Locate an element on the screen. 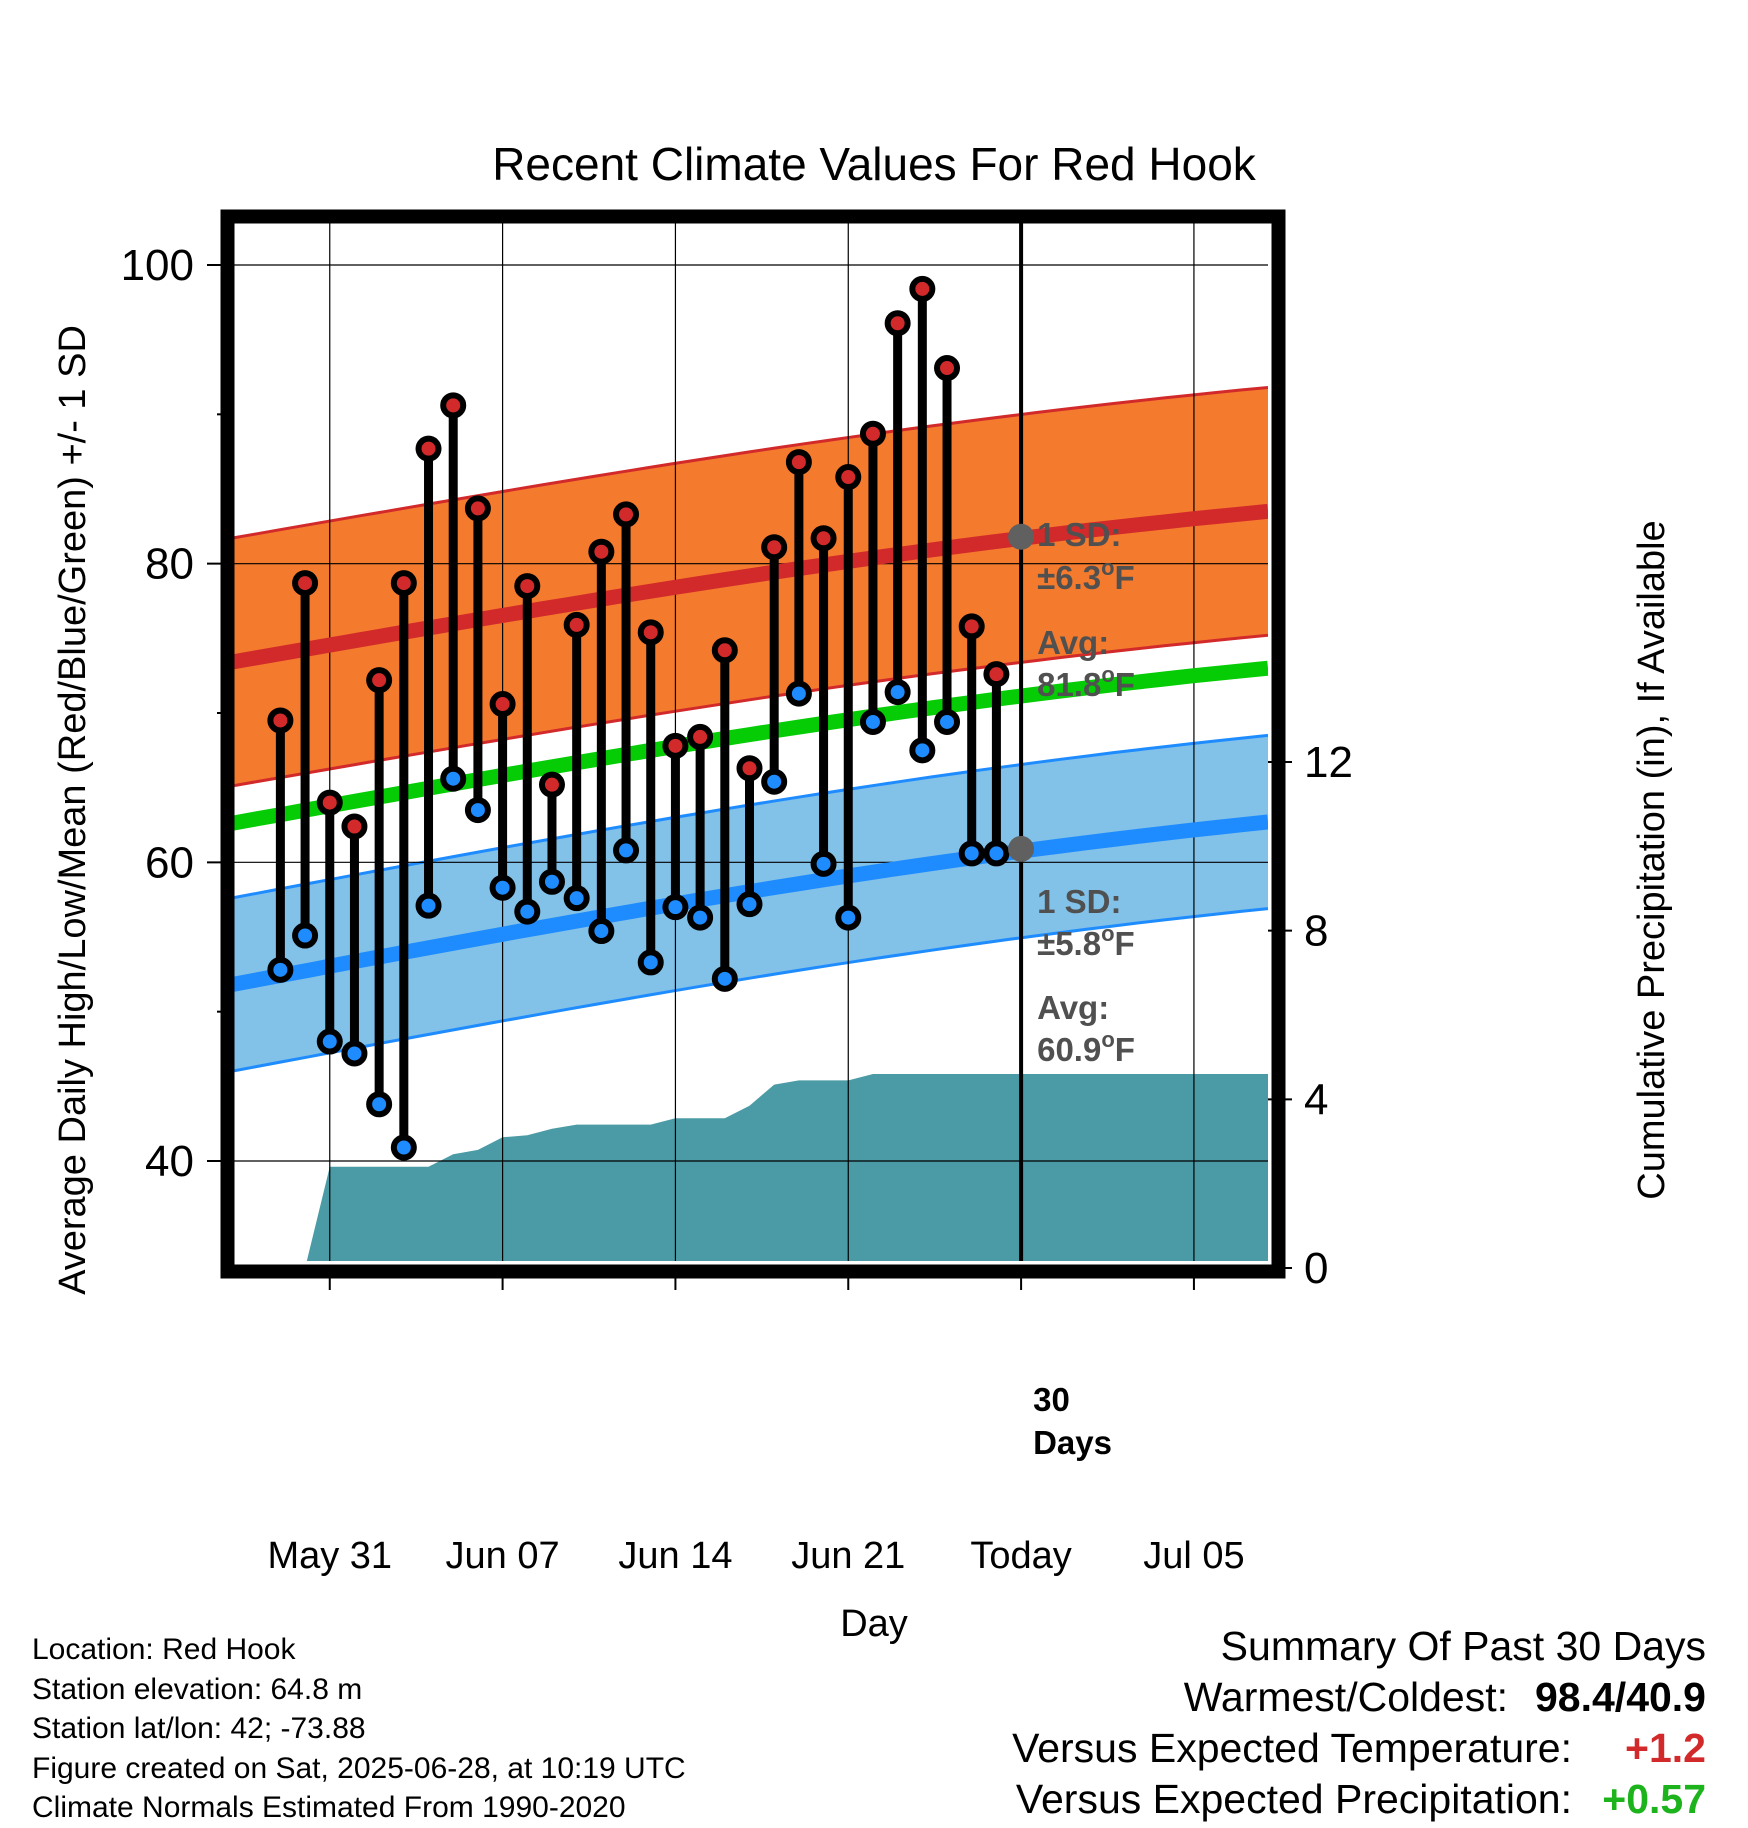 Image resolution: width=1748 pixels, height=1828 pixels. summary-precip: Versus Expected Precipitation: +0.57 is located at coordinates (1359, 1799).